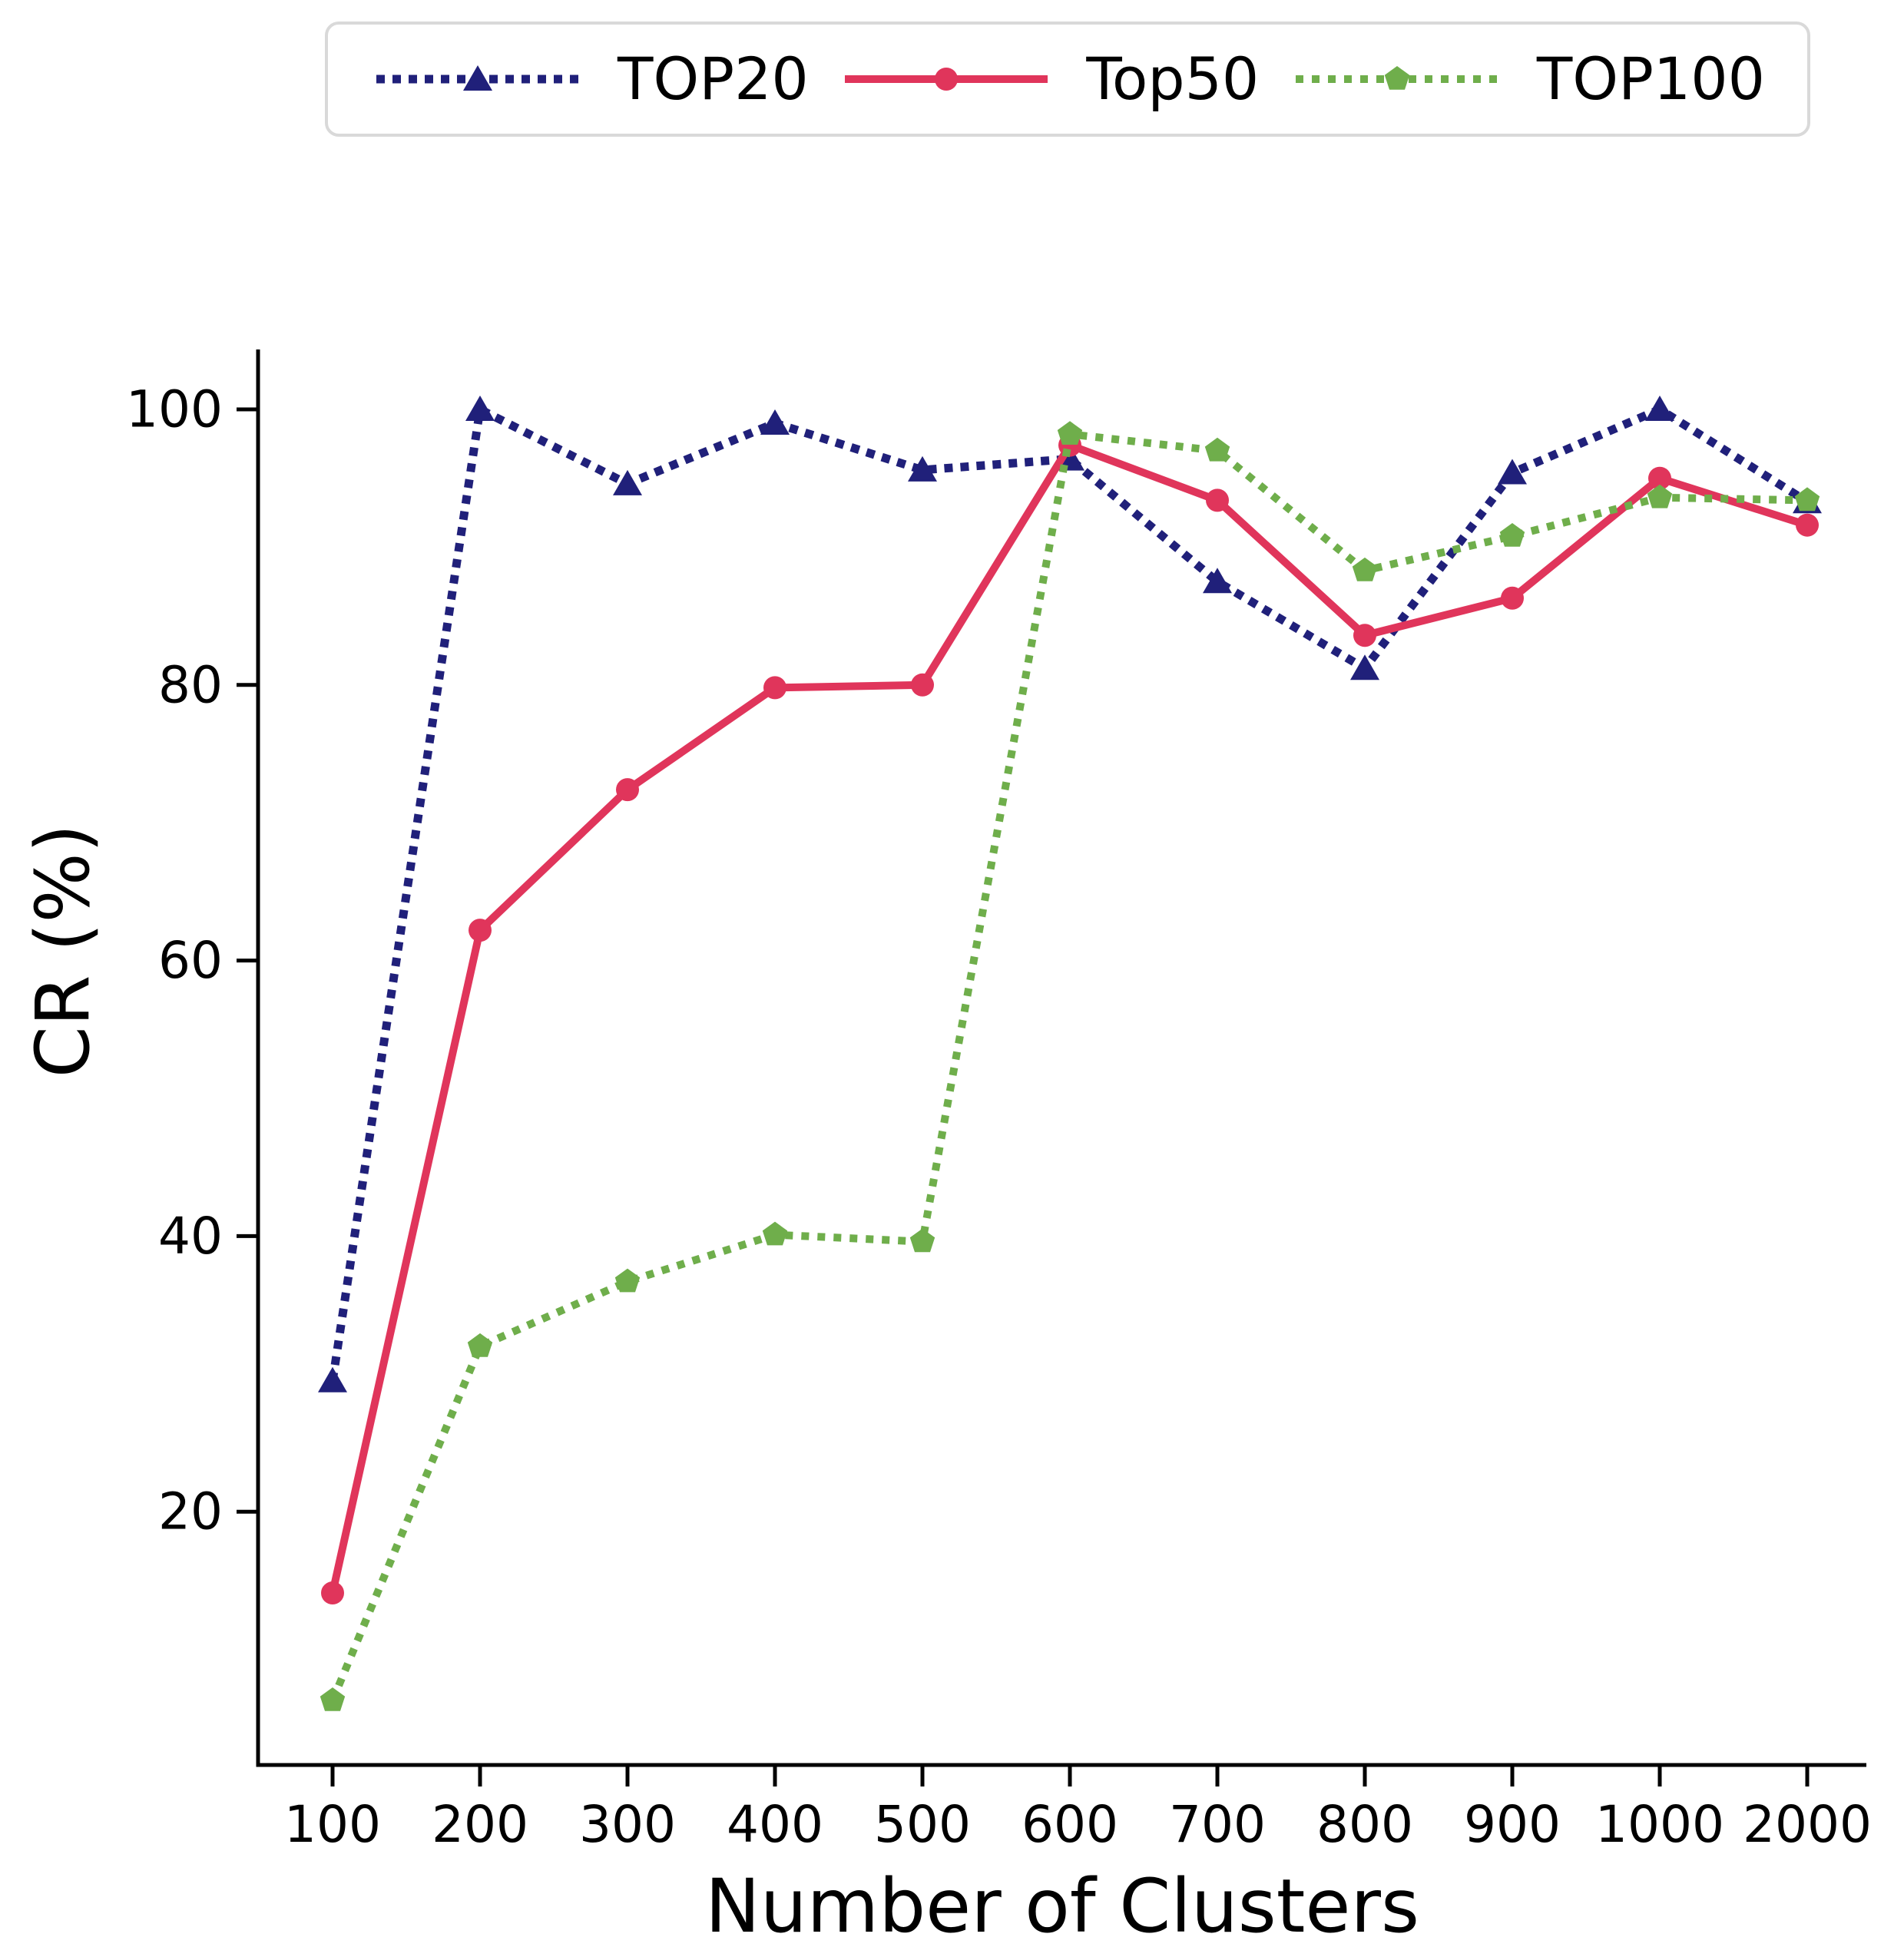 The width and height of the screenshot is (1904, 1957). What do you see at coordinates (1651, 79) in the screenshot?
I see `legend-label-top100: TOP100` at bounding box center [1651, 79].